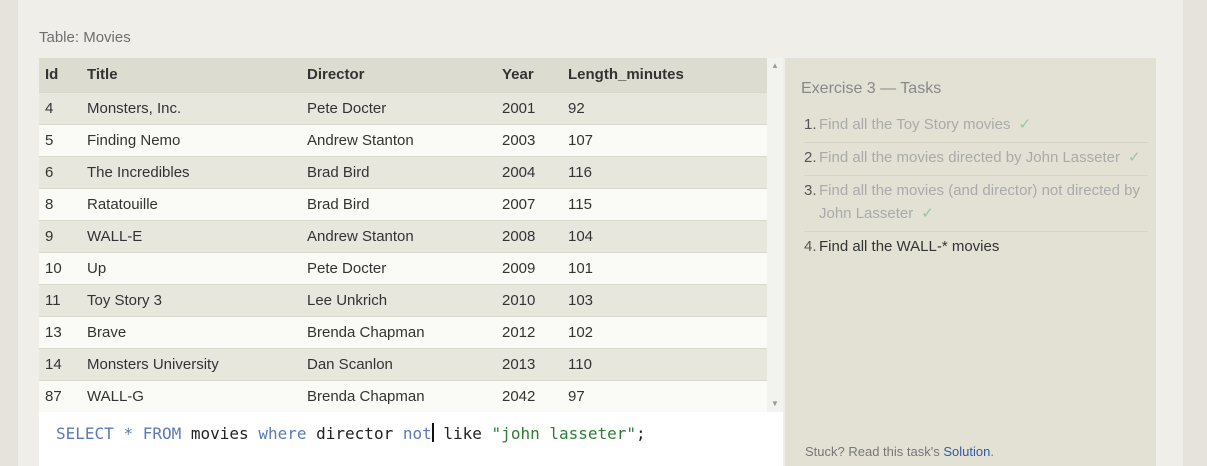  Describe the element at coordinates (403, 204) in the screenshot. I see `table-row: 8 Ratatouille Brad Bird 2007 115` at that location.